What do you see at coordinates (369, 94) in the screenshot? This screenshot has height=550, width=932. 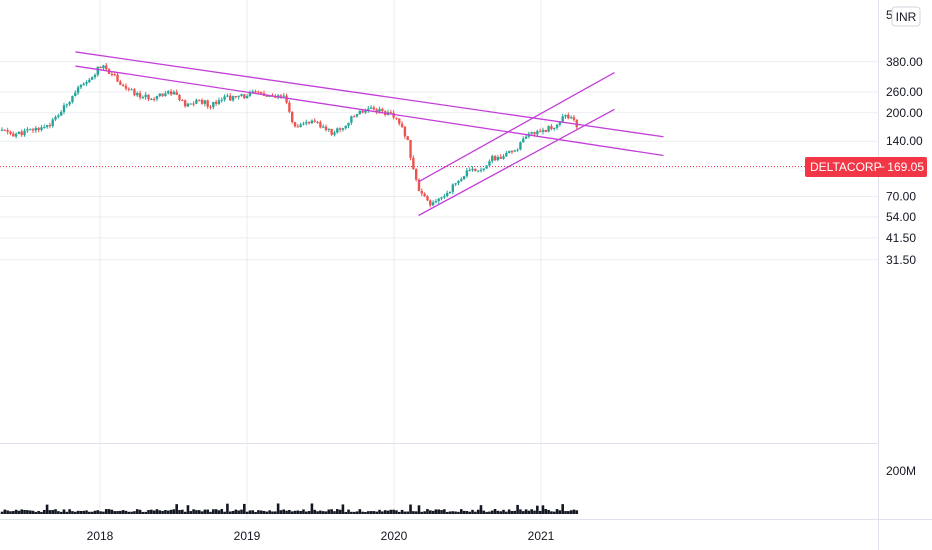 I see `trendline-falling-upper` at bounding box center [369, 94].